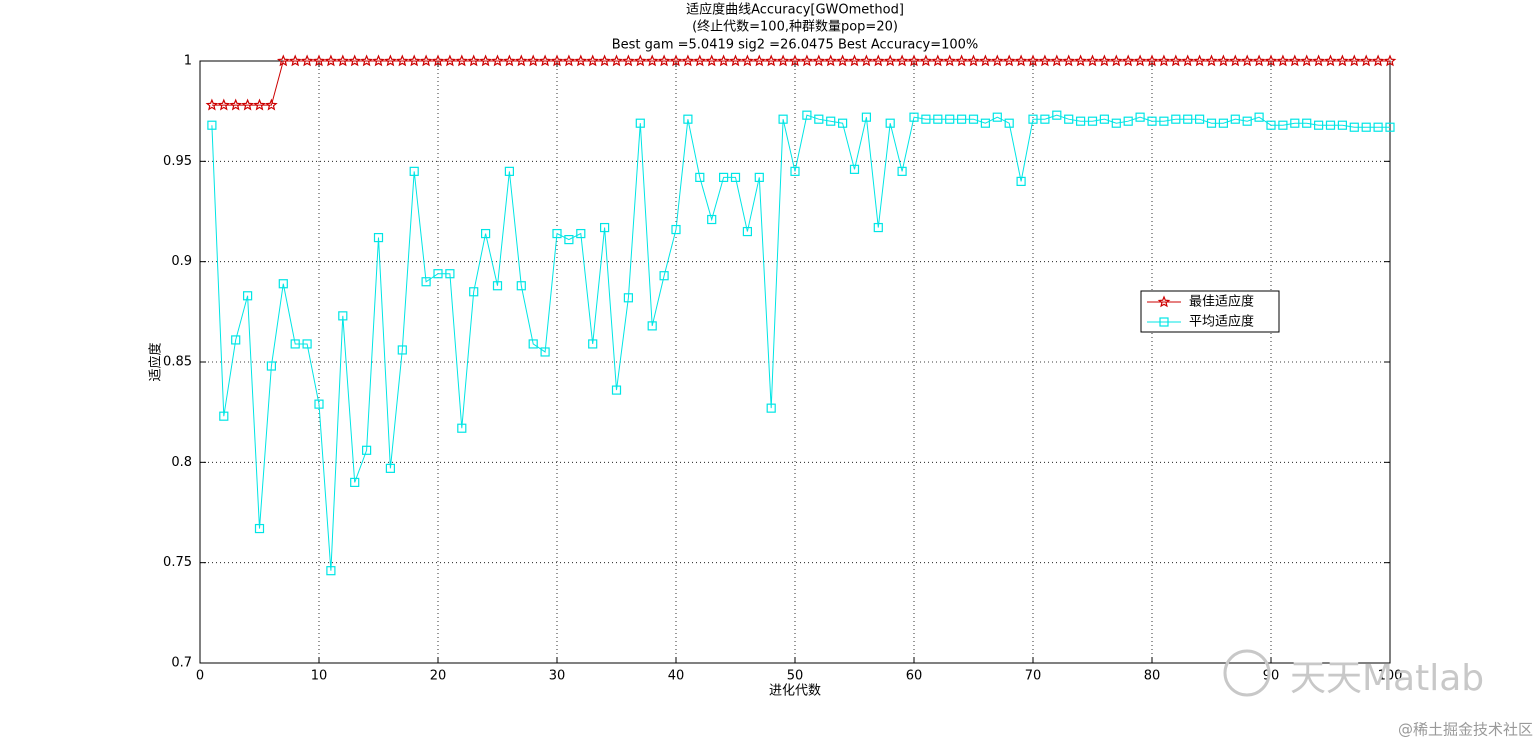  Describe the element at coordinates (1390, 676) in the screenshot. I see `x-tick-label: 100` at that location.